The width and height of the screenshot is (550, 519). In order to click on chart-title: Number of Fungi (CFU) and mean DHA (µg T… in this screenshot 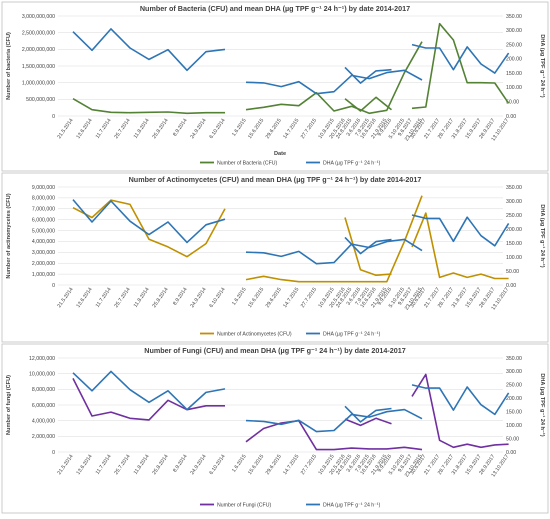, I will do `click(274, 350)`.